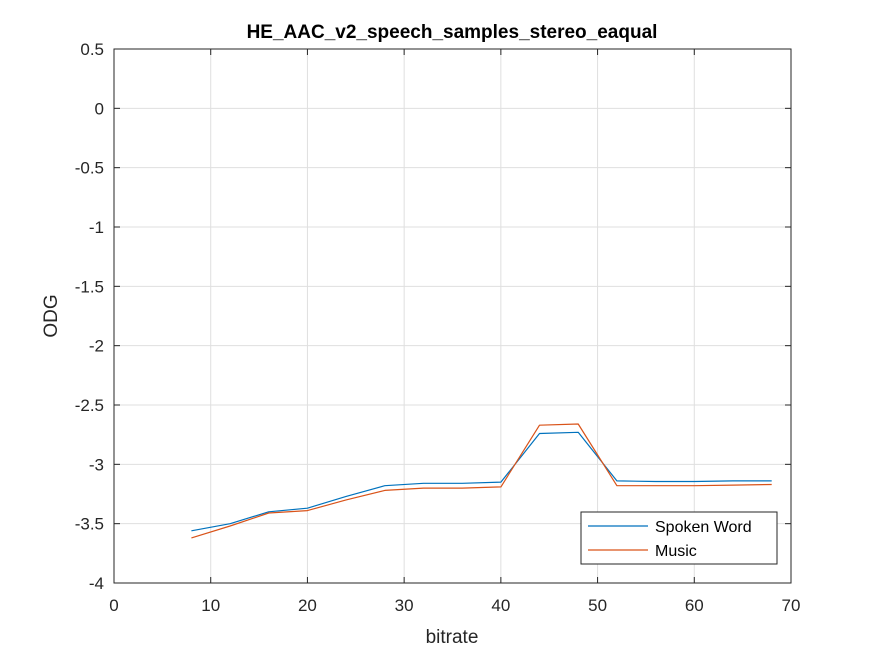 The height and width of the screenshot is (656, 875). What do you see at coordinates (96, 227) in the screenshot?
I see `y-tick-label: -1` at bounding box center [96, 227].